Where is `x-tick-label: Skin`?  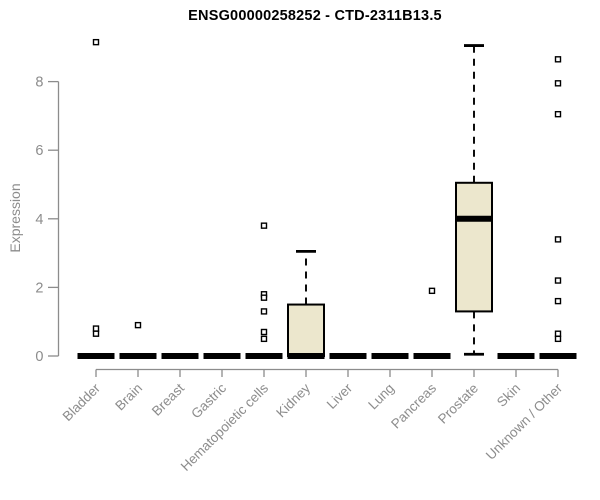 x-tick-label: Skin is located at coordinates (508, 395).